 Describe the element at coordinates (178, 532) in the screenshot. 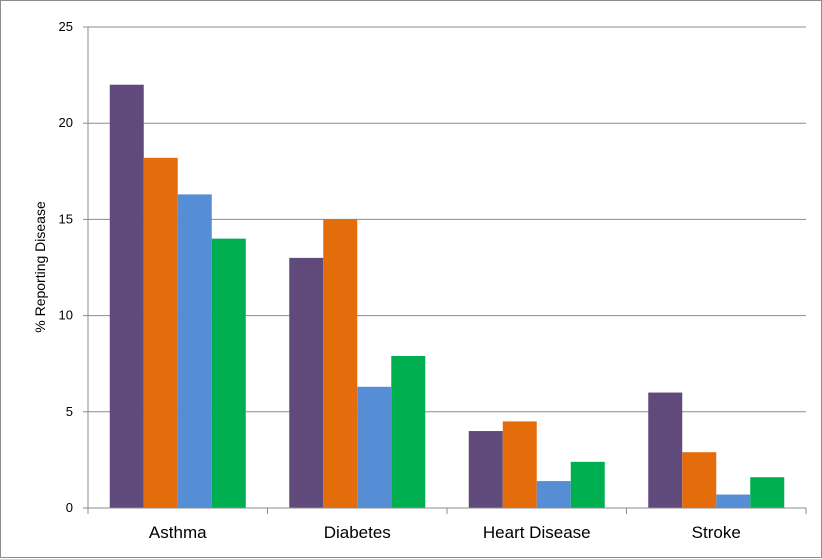

I see `x-tick-label: Asthma` at that location.